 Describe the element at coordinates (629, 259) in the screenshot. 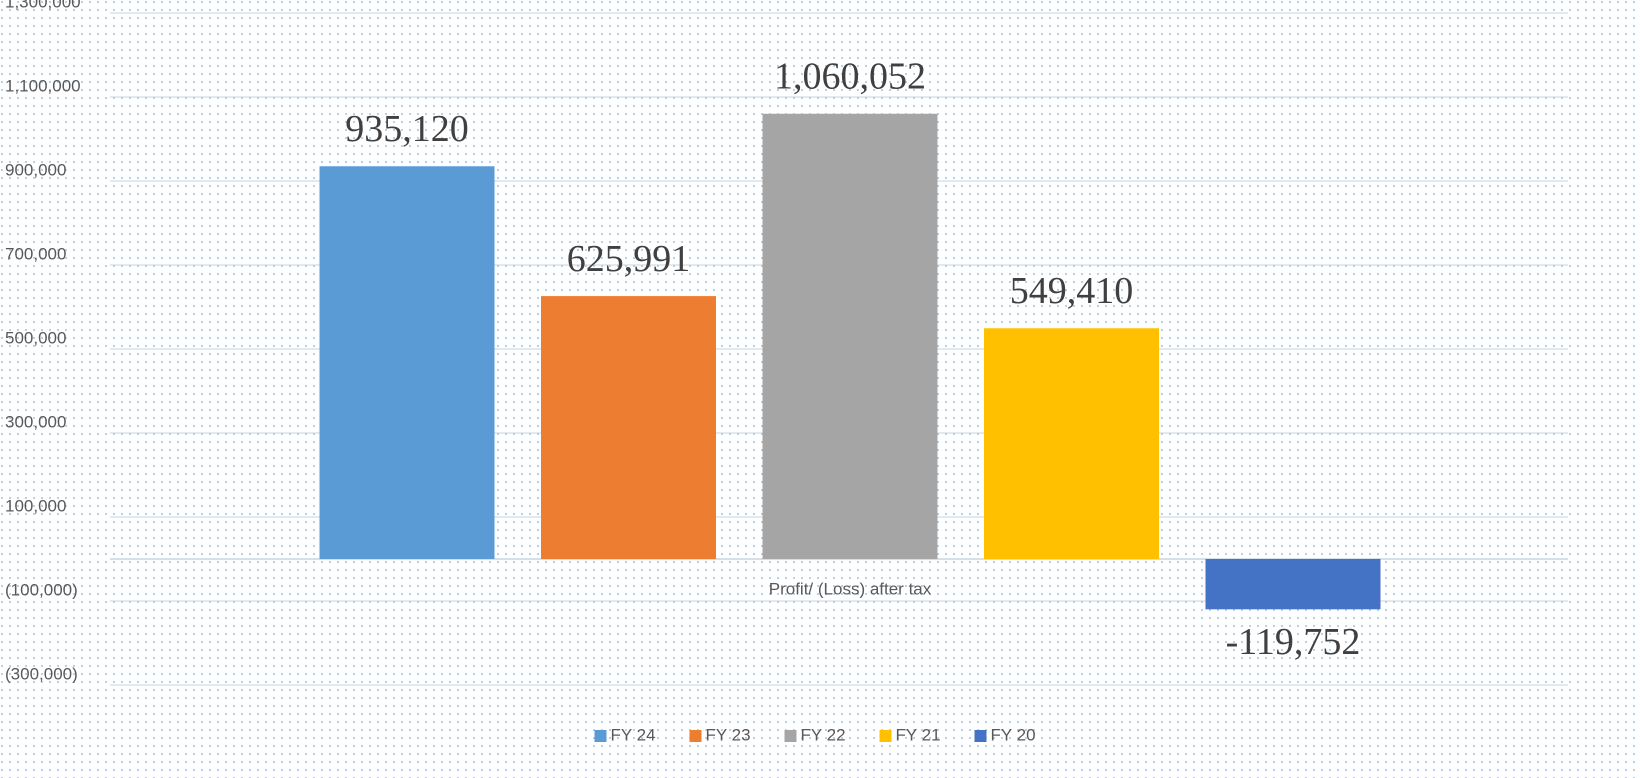

I see `data-label: 625,991` at that location.